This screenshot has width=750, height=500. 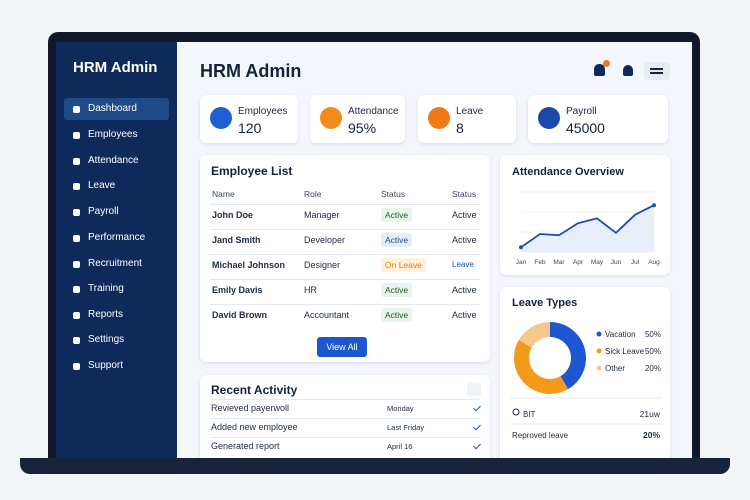 I want to click on stat-label: Payroll, so click(x=581, y=111).